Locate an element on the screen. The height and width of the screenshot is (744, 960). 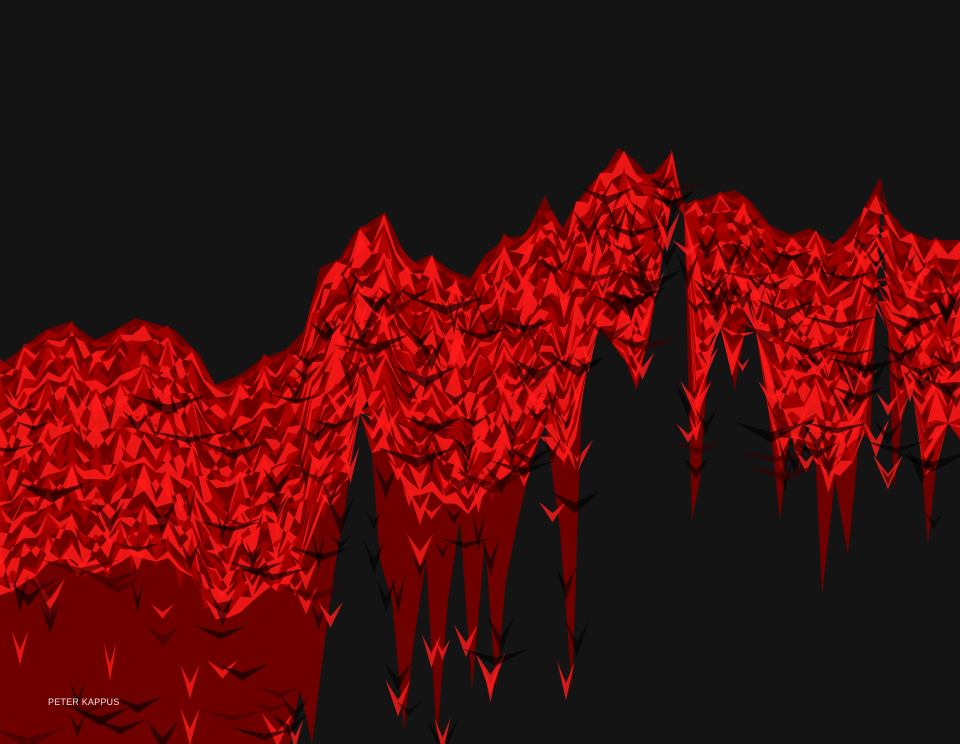
artist-credit: PETER KAPPUS is located at coordinates (84, 702).